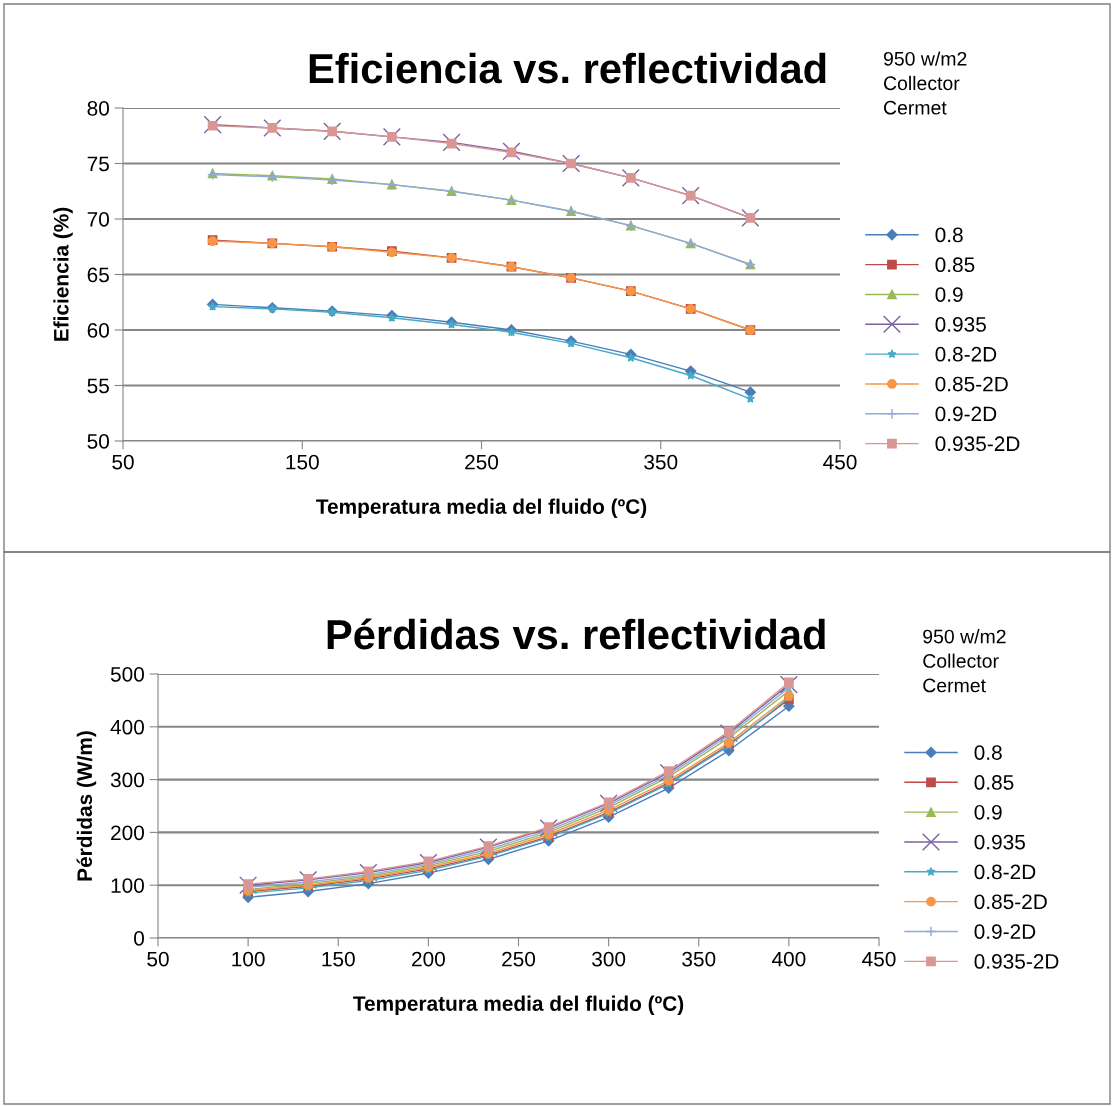 The height and width of the screenshot is (1106, 1113). Describe the element at coordinates (98, 330) in the screenshot. I see `y-tick-label: 60` at that location.